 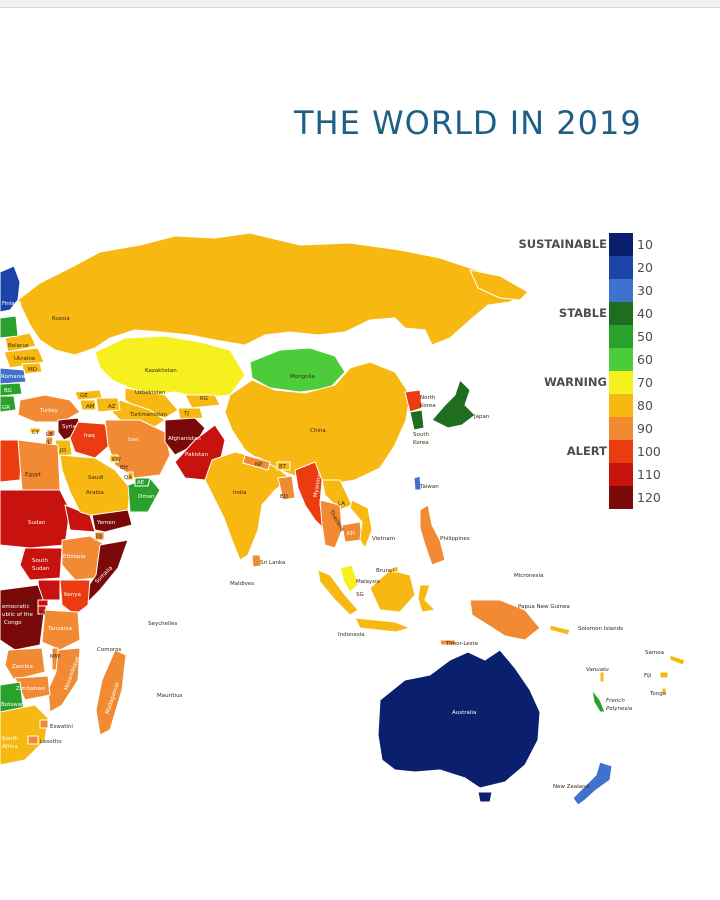 I want to click on legend-value-80: 80, so click(x=645, y=405).